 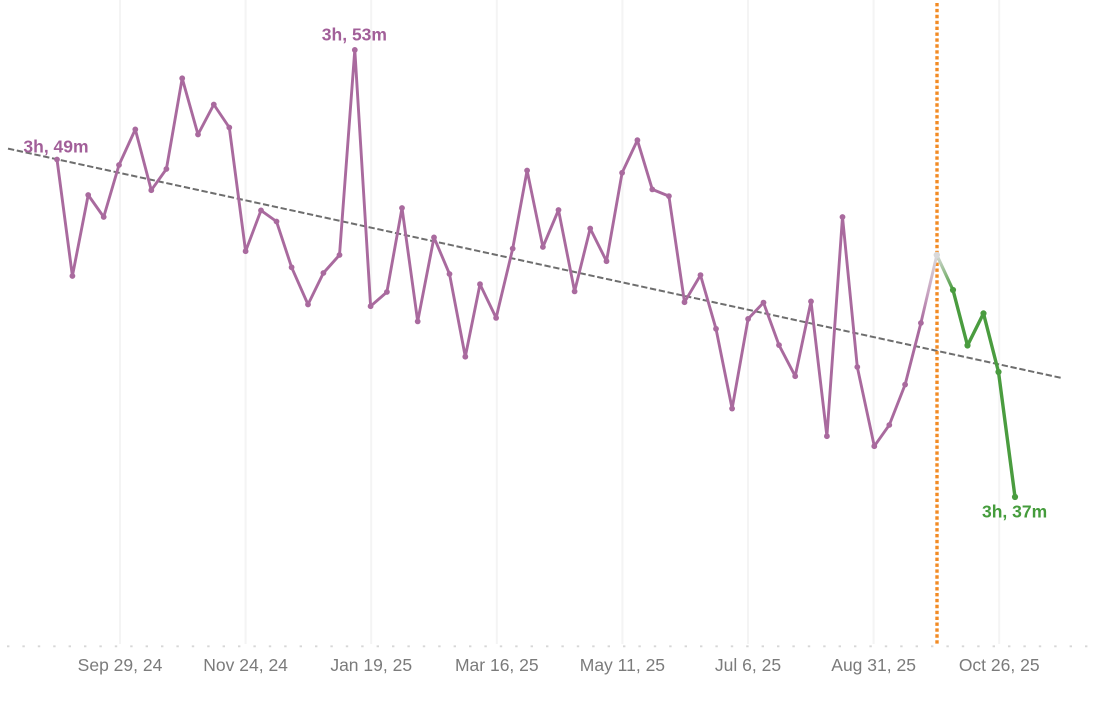 I want to click on svg-text: Nov 24, 24, so click(x=245, y=665).